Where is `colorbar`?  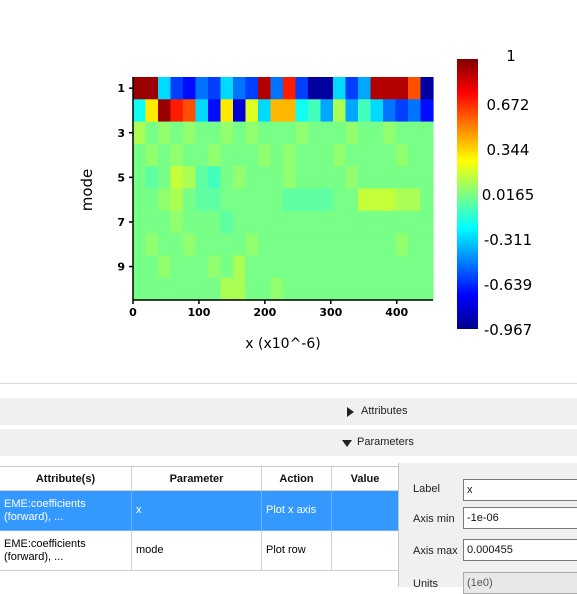 colorbar is located at coordinates (467, 194).